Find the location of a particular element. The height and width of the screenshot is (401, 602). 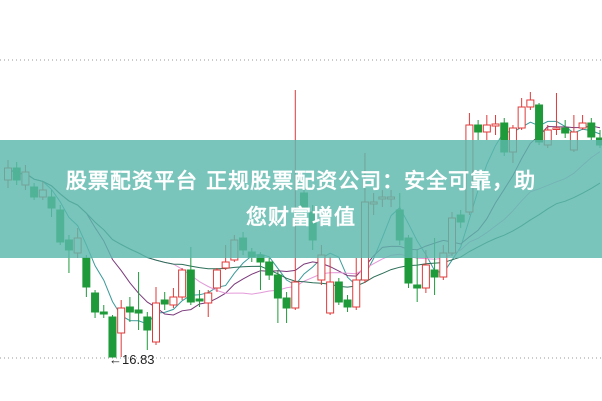

banner-line-2: 您财富增值 is located at coordinates (301, 217).